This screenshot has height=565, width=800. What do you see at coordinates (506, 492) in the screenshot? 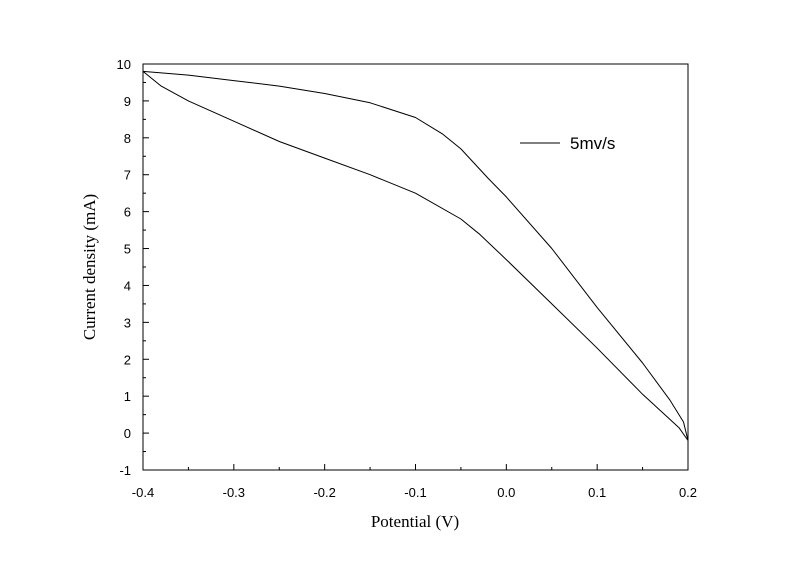
I see `x-tick-label: 0.0` at bounding box center [506, 492].